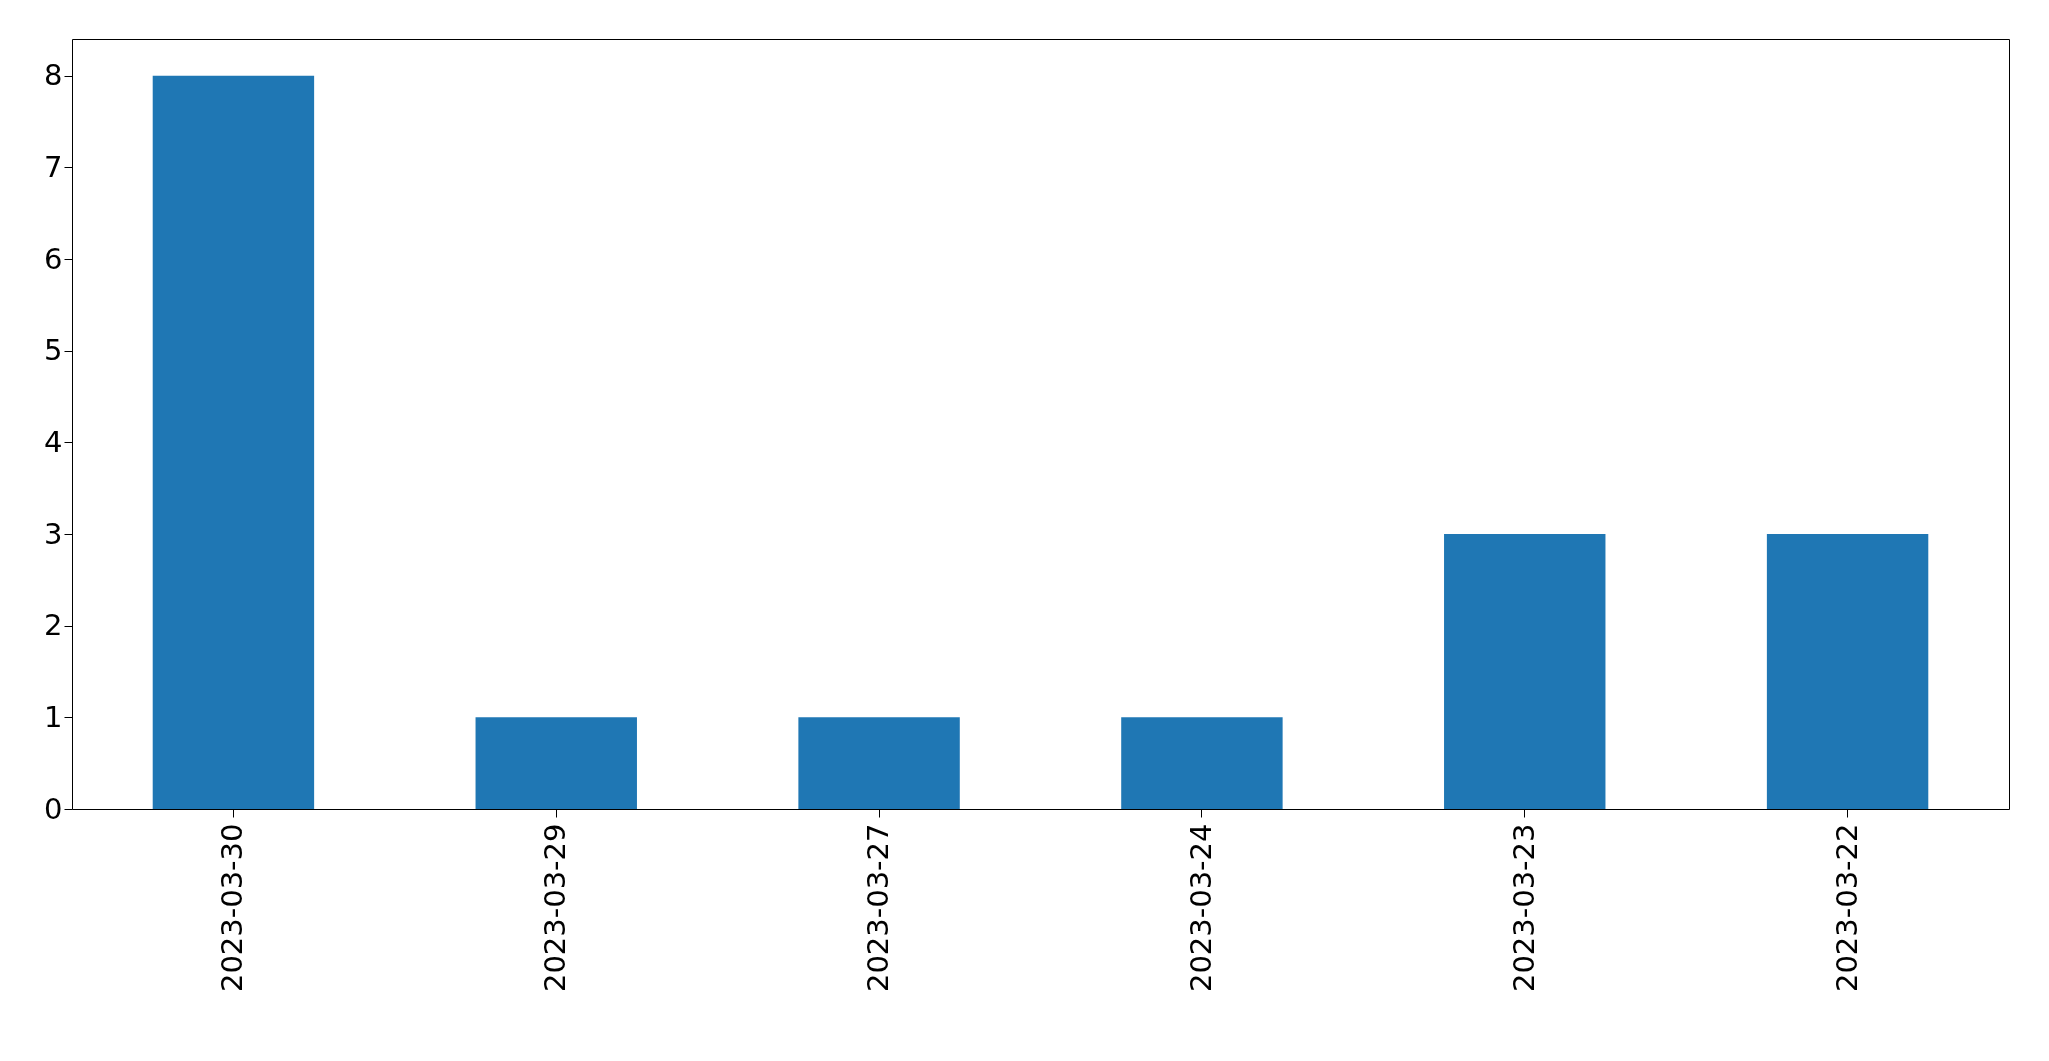 The image size is (2049, 1061). What do you see at coordinates (1846, 908) in the screenshot?
I see `x-tick-label: 2023-03-22` at bounding box center [1846, 908].